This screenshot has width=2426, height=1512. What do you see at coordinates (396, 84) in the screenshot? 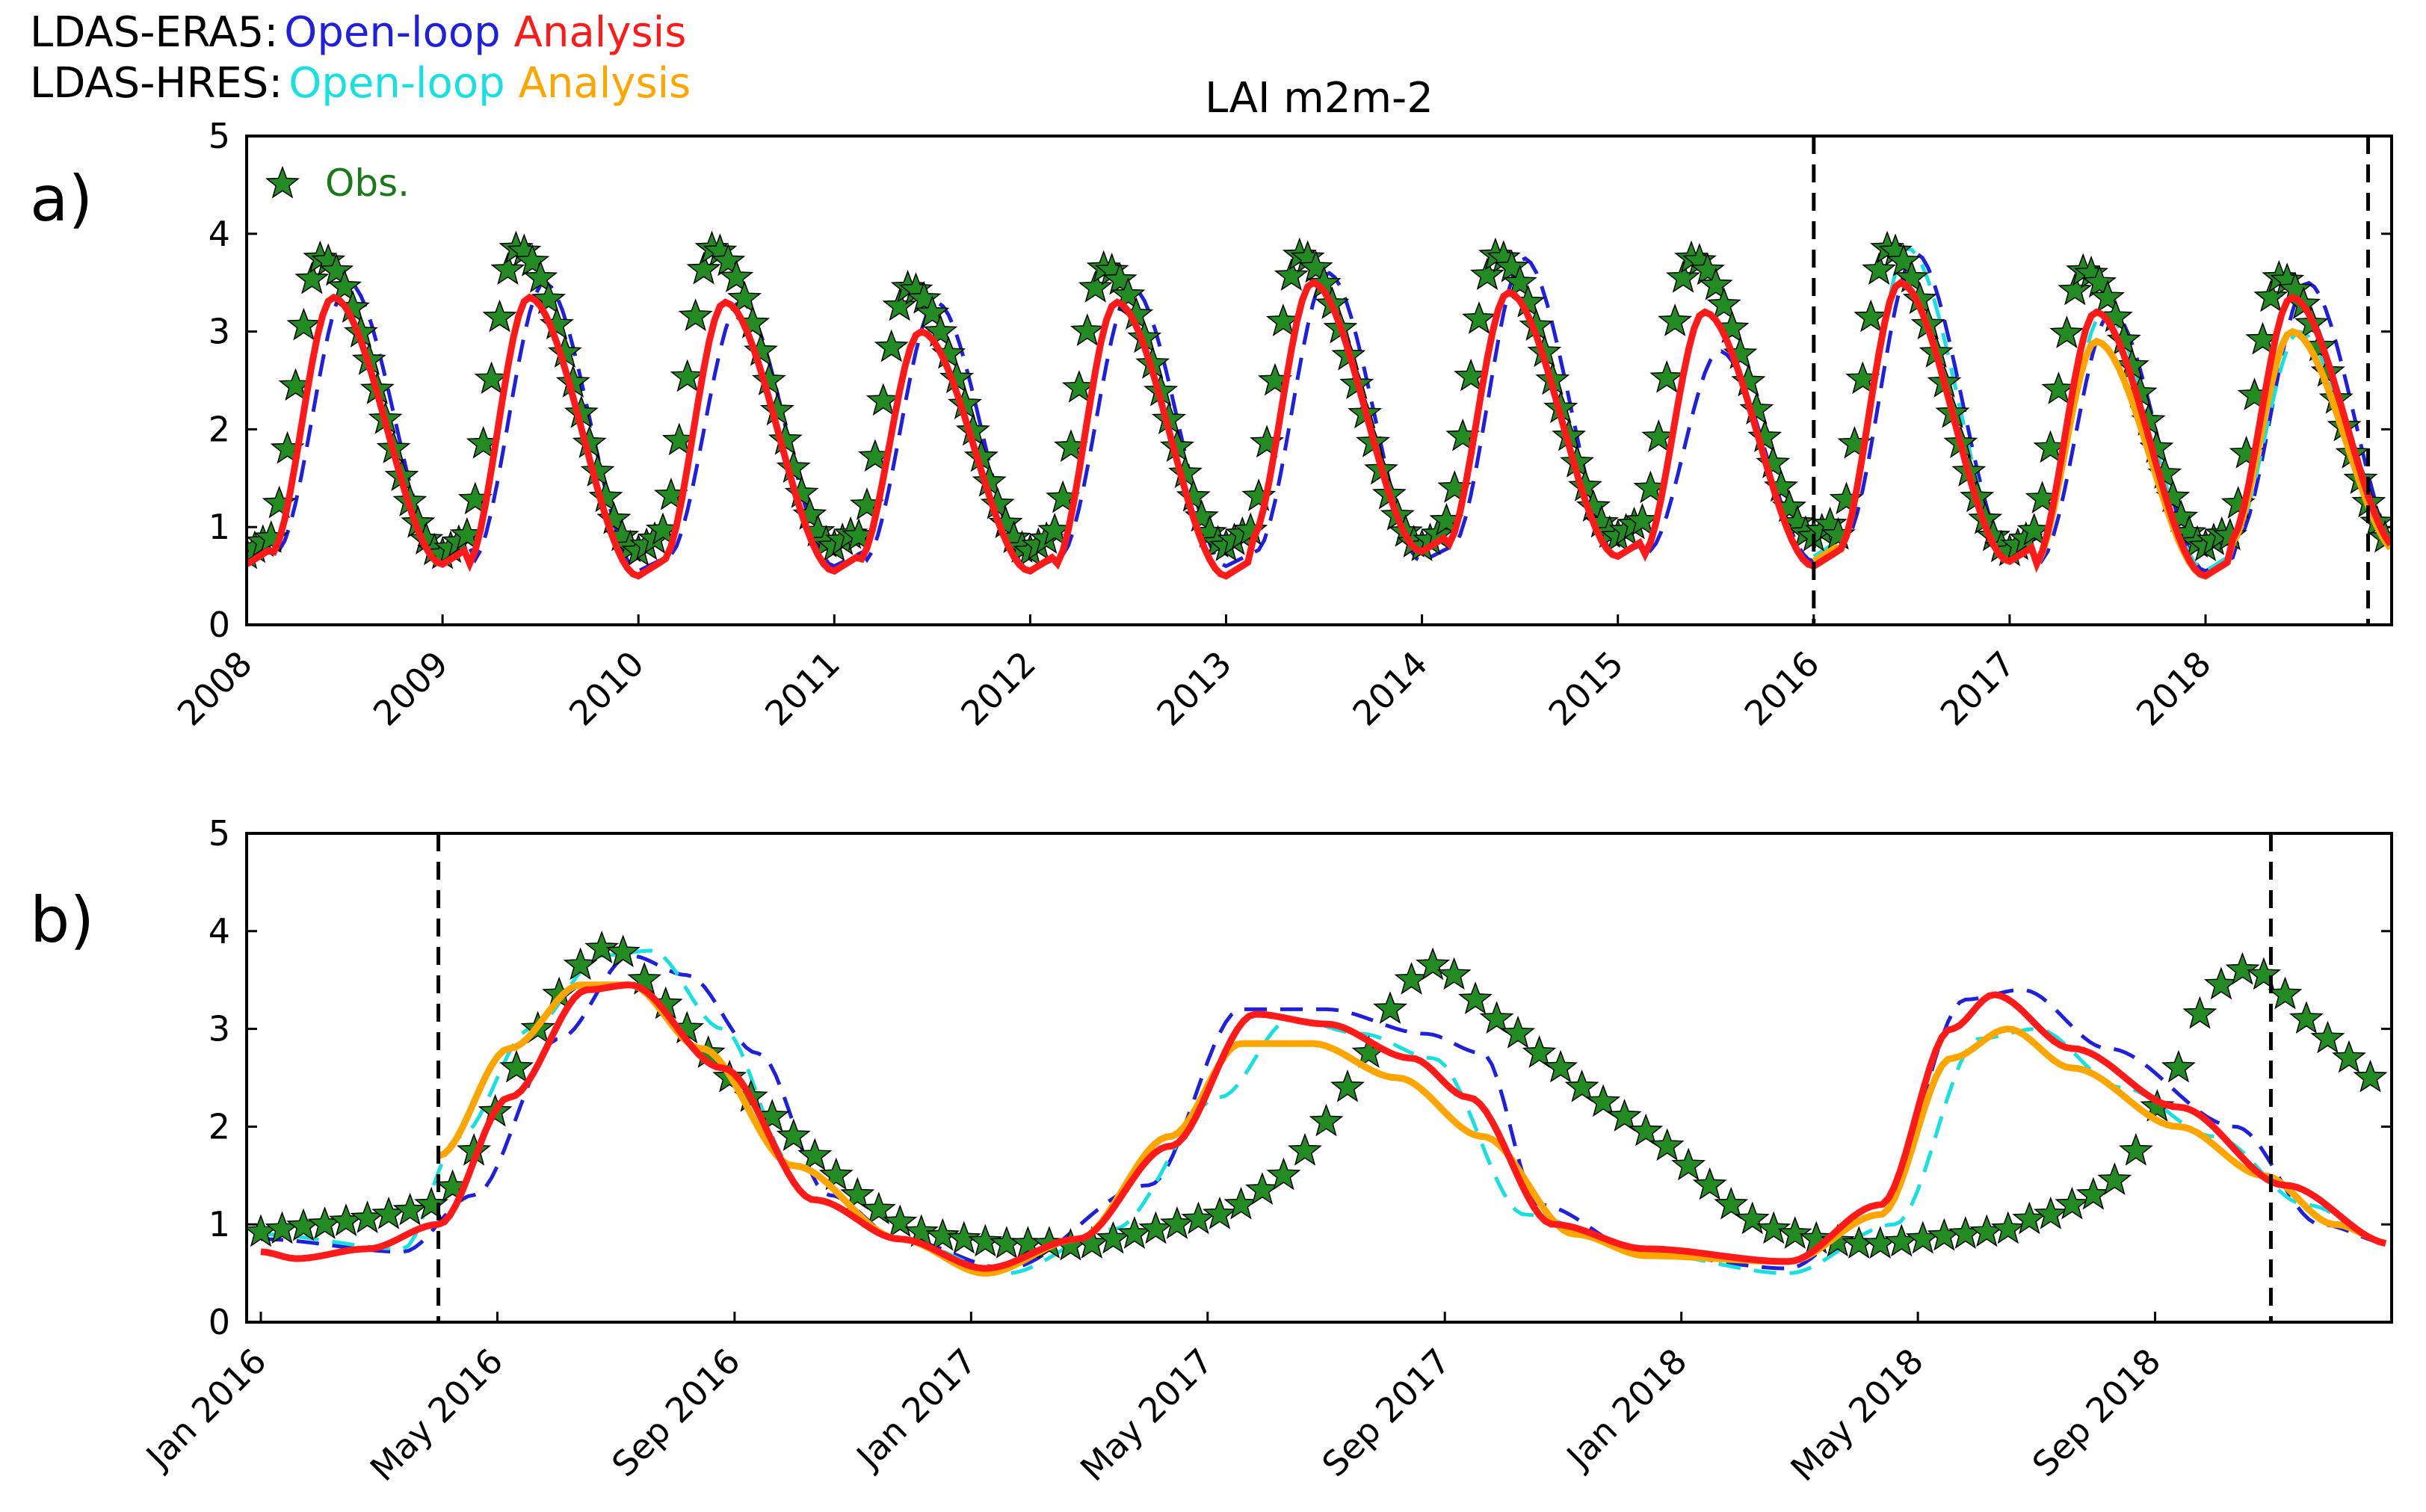
I see `legend-hres-openloop-label: Open-loop` at bounding box center [396, 84].